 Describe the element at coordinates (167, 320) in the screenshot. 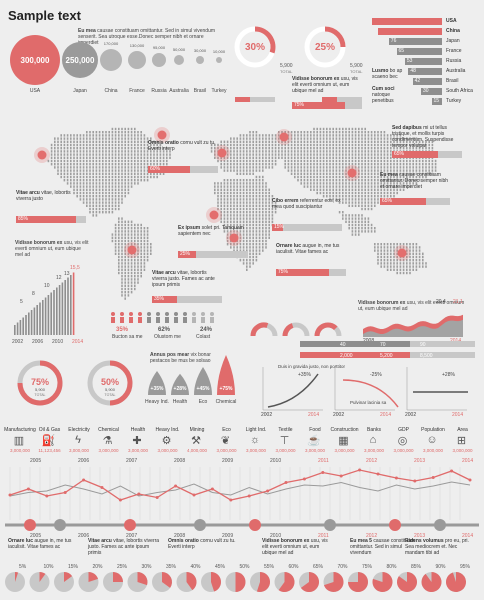

I see `person-body` at that location.